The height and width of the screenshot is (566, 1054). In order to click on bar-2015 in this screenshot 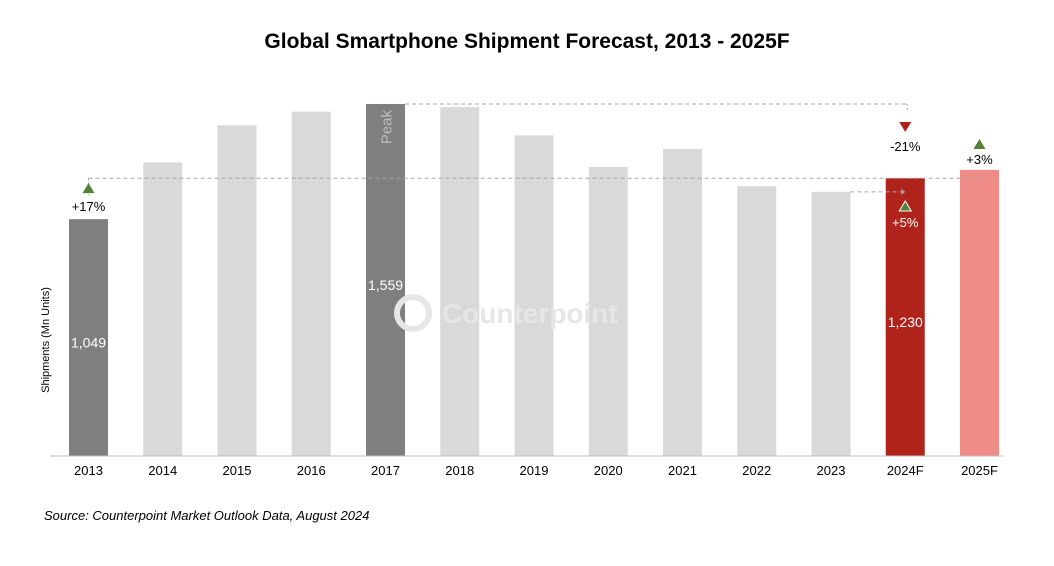, I will do `click(237, 290)`.